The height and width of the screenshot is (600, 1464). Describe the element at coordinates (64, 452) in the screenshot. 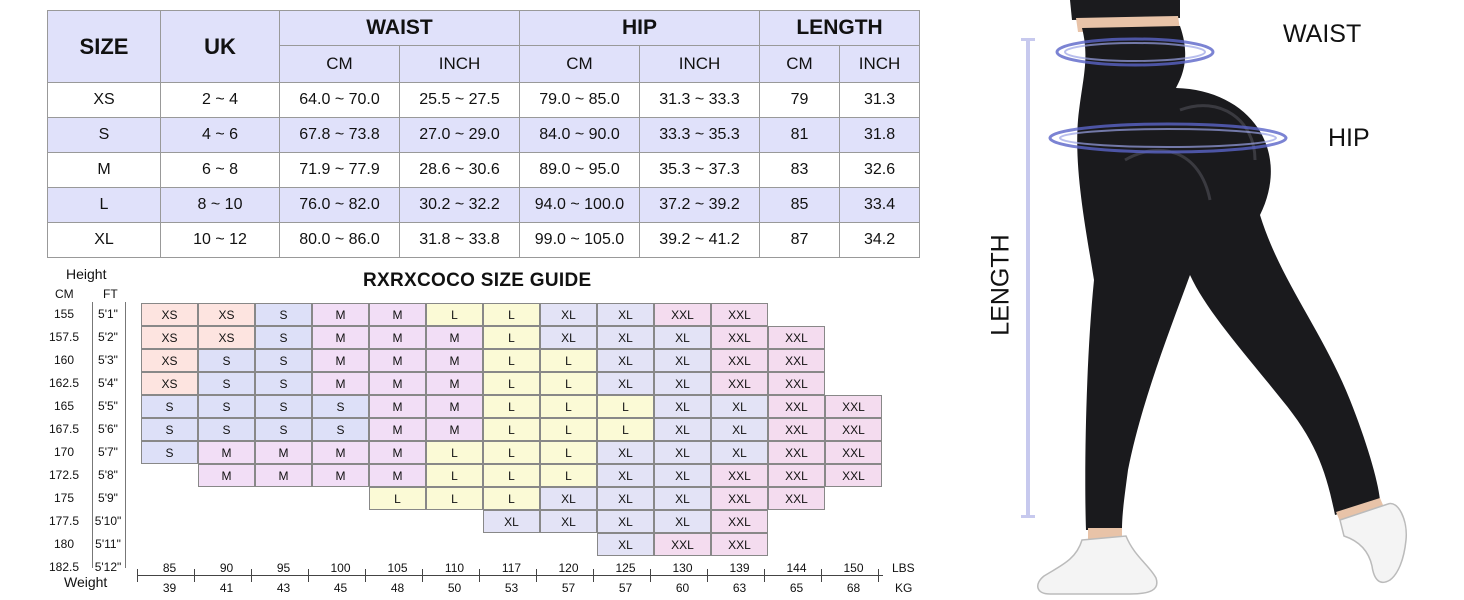

I see `height-cm-label: 170` at that location.